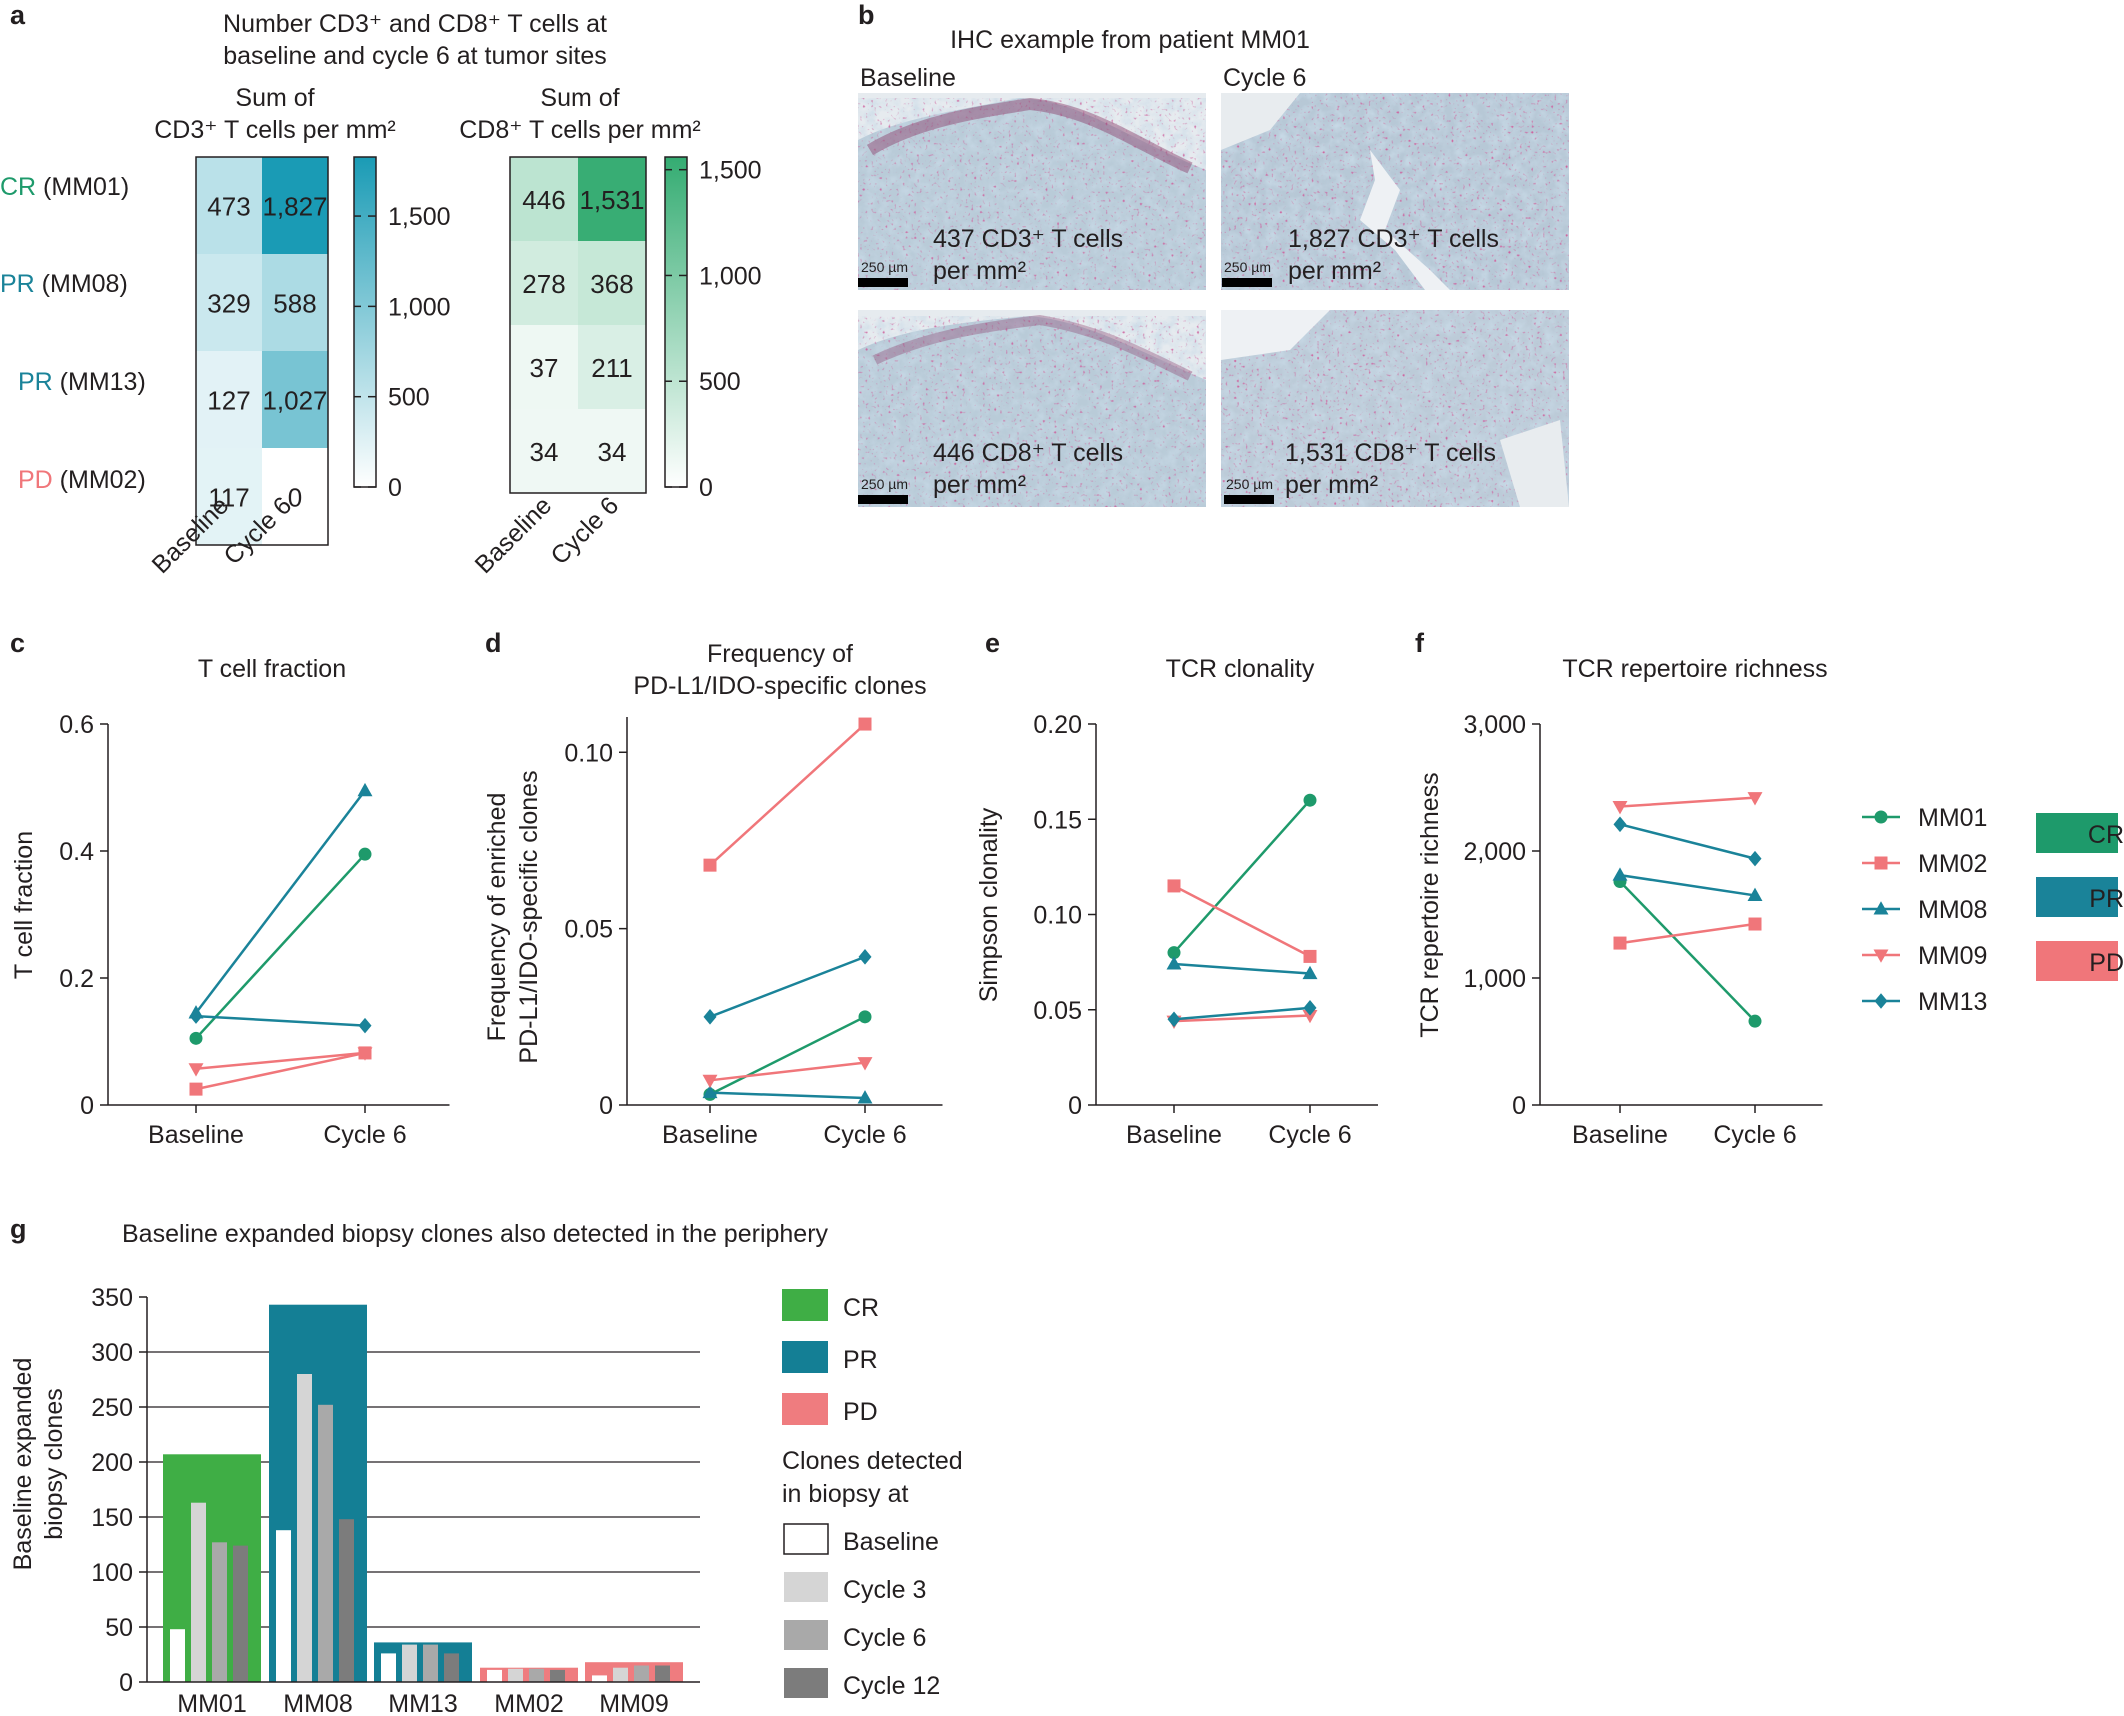 The image size is (2124, 1716). I want to click on row-label-pid: (MM02), so click(99, 480).